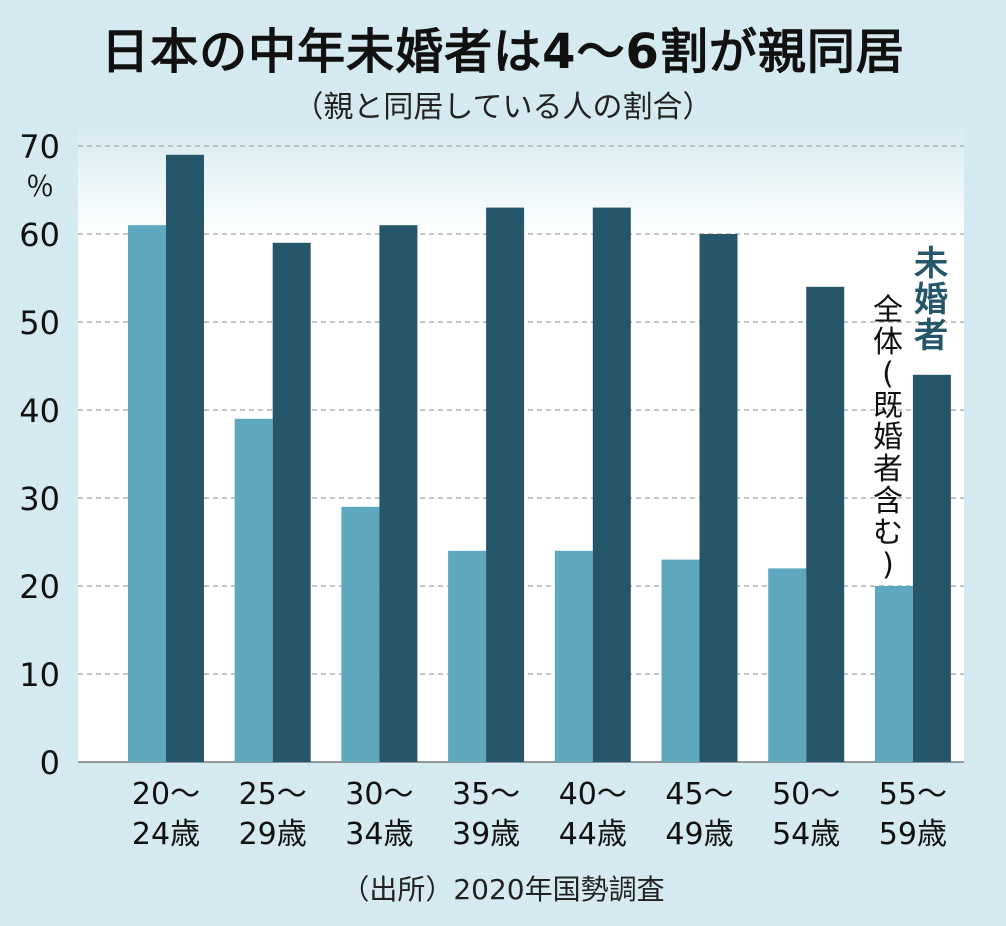  Describe the element at coordinates (888, 533) in the screenshot. I see `legend-char: む` at that location.